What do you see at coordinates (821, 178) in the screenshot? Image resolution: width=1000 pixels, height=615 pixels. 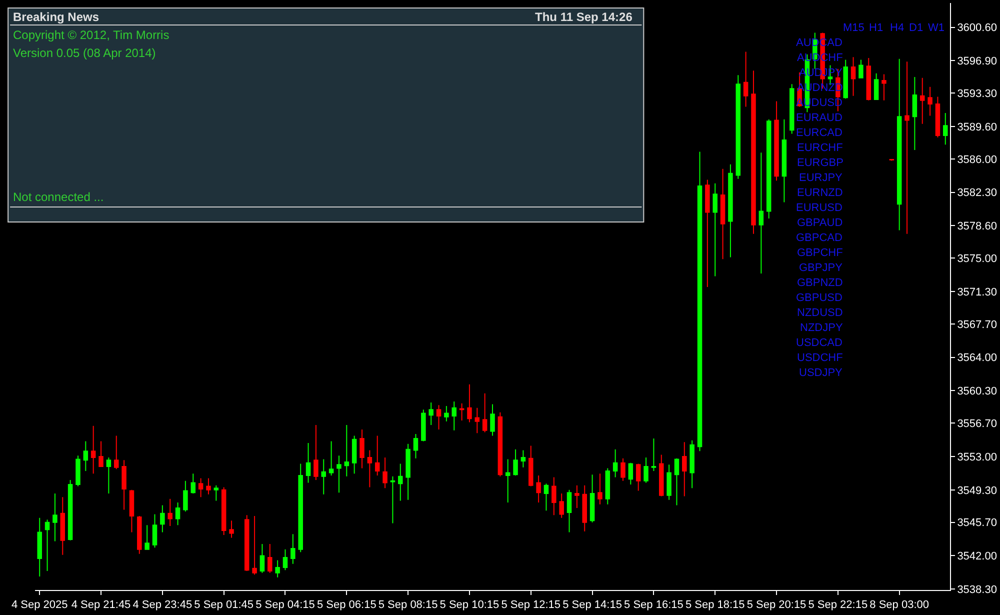 I see `annotation: EURJPY` at bounding box center [821, 178].